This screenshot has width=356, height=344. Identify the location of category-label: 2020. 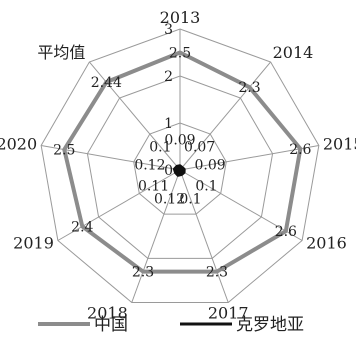
(18, 144).